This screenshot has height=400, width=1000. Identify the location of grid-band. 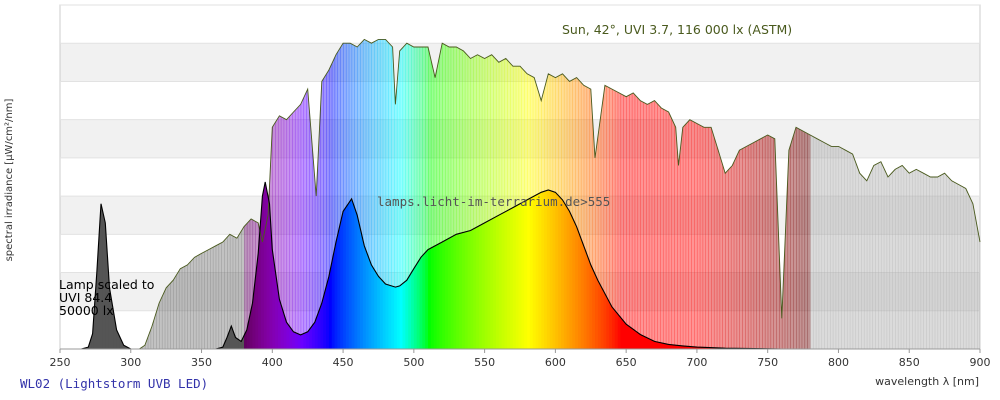
(520, 138).